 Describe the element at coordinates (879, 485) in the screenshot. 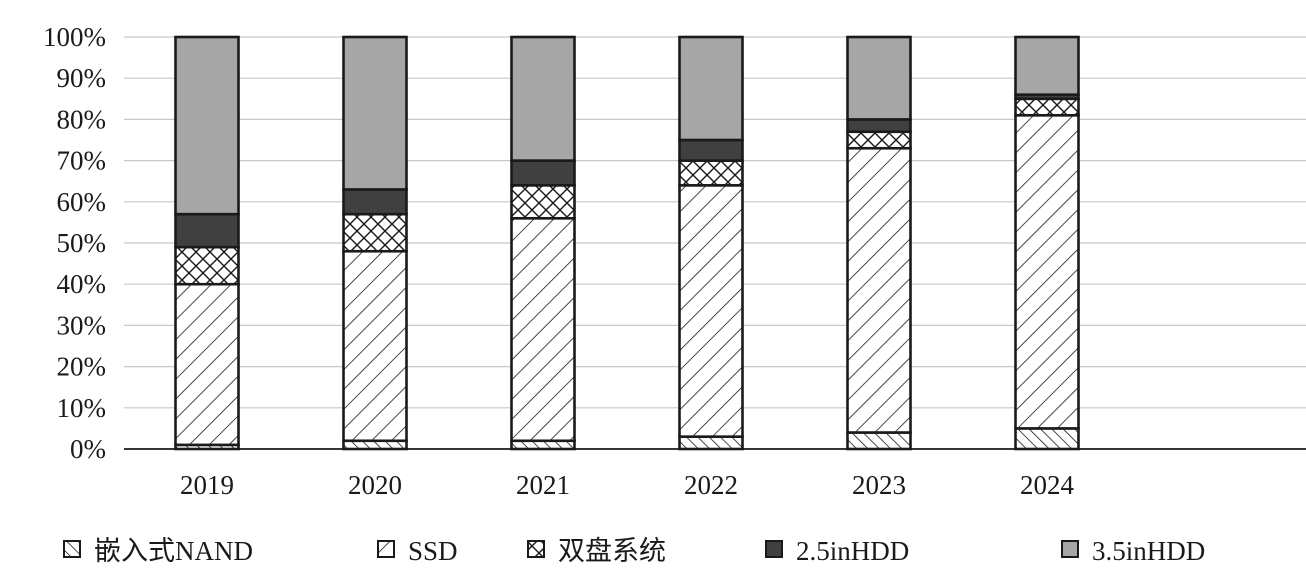

I see `x-tick-label: 2023` at that location.